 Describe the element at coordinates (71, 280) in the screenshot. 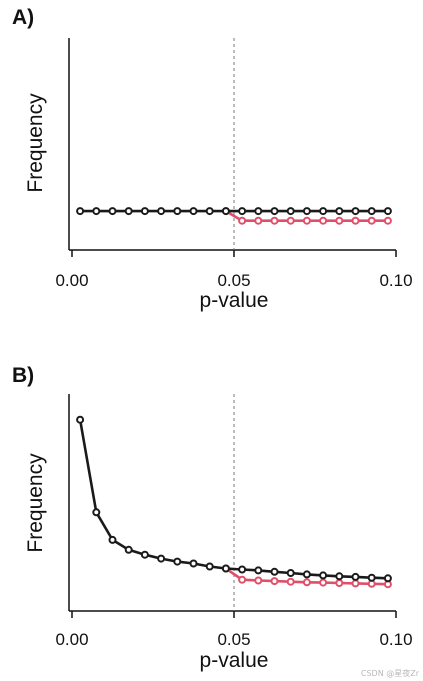

I see `x-tick-label-a-0: 0.00` at that location.